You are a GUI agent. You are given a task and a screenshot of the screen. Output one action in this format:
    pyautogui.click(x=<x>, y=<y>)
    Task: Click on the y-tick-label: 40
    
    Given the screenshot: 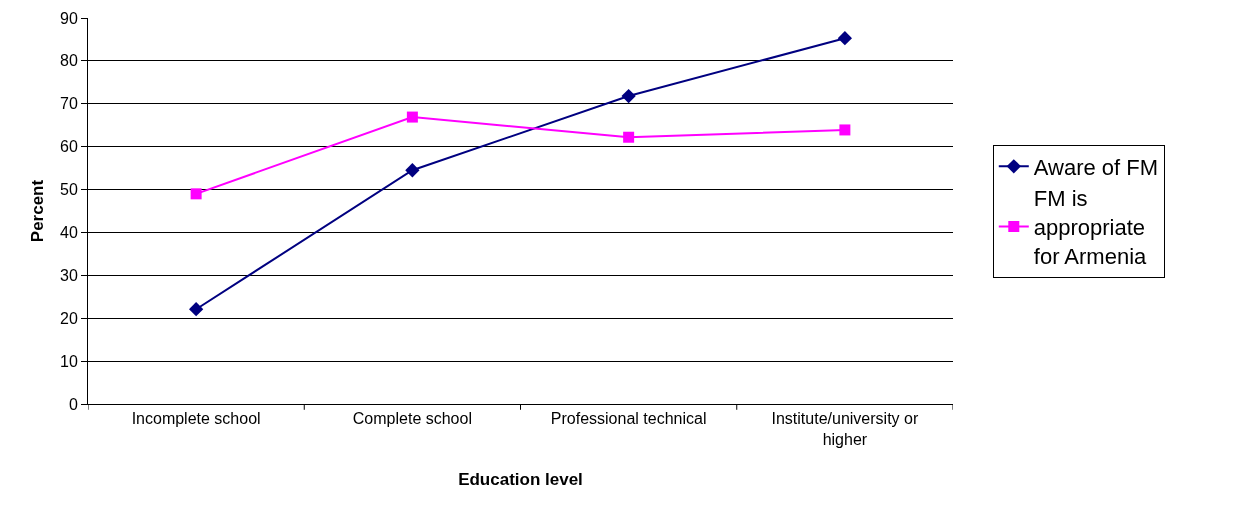 What is the action you would take?
    pyautogui.click(x=69, y=233)
    